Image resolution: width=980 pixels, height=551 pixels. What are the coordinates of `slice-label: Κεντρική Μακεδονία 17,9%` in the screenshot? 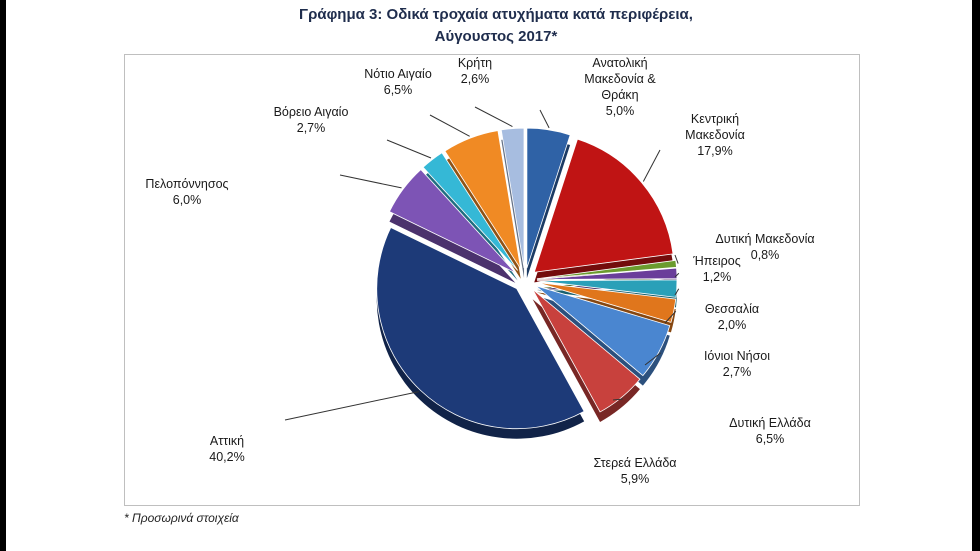 It's located at (715, 135).